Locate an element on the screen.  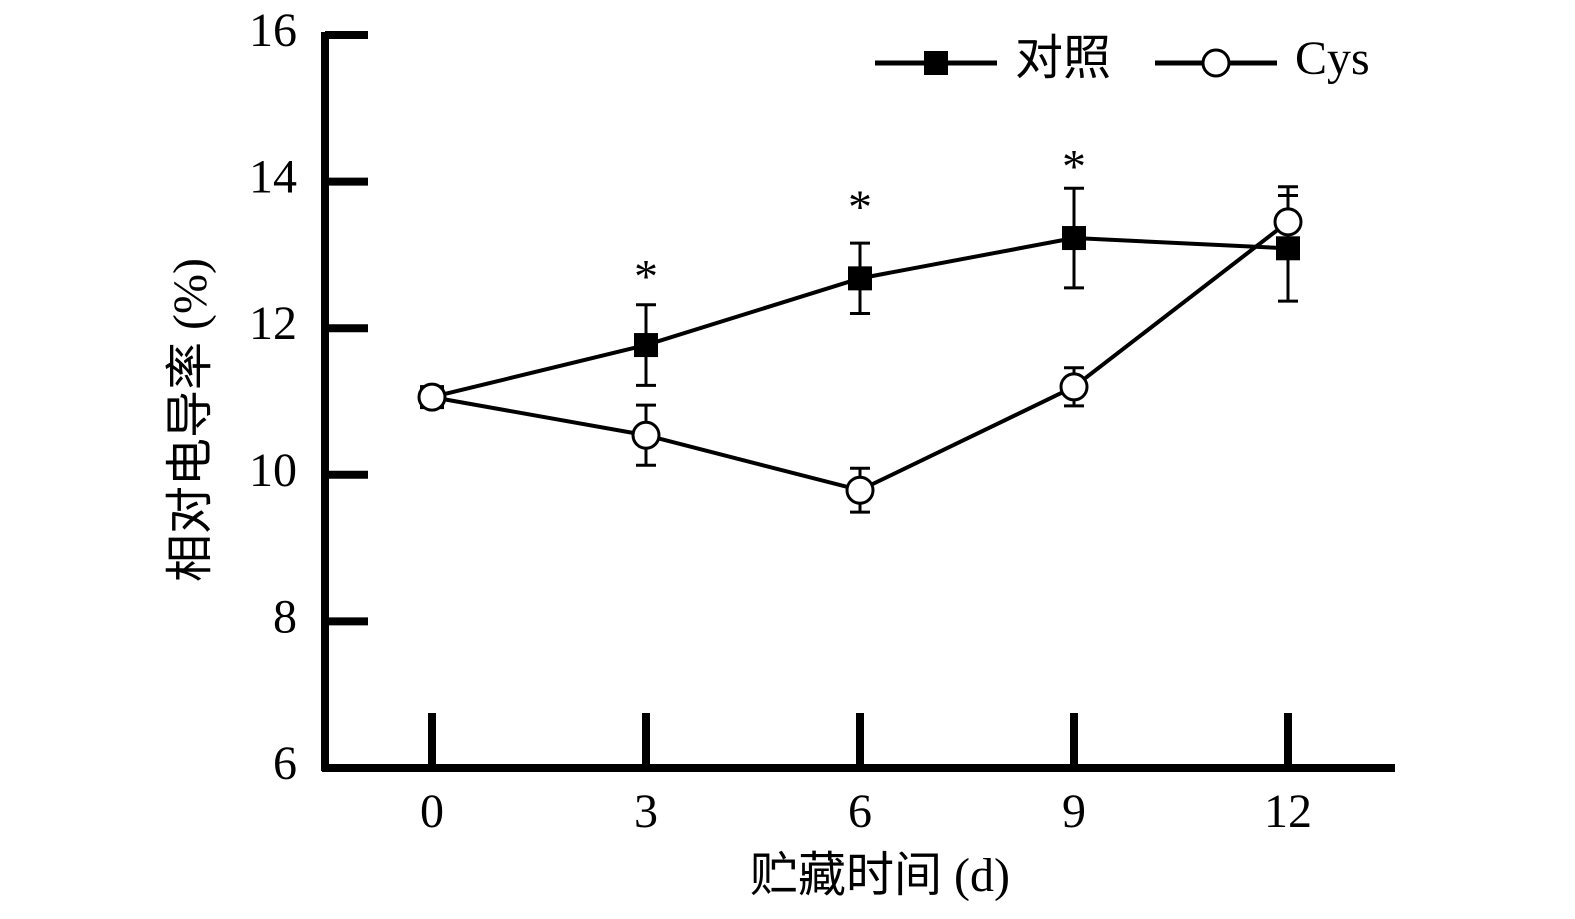
legend-label: Cys is located at coordinates (1332, 58).